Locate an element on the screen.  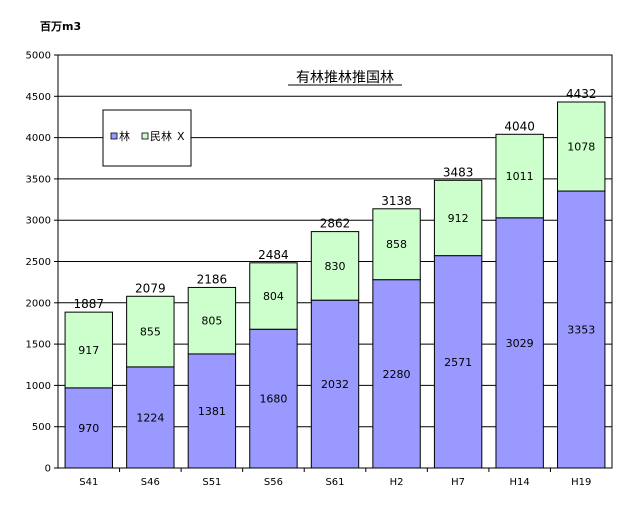
data-label-series-1: 1680 is located at coordinates (273, 399).